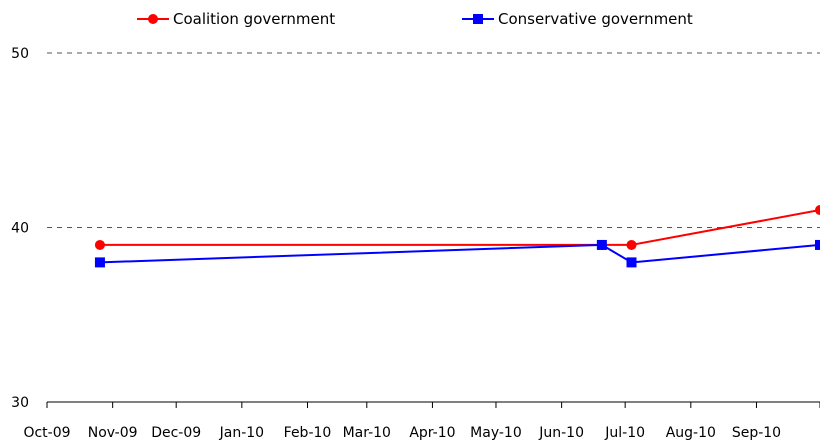  Describe the element at coordinates (561, 433) in the screenshot. I see `x-tick-label: Jun-10` at that location.